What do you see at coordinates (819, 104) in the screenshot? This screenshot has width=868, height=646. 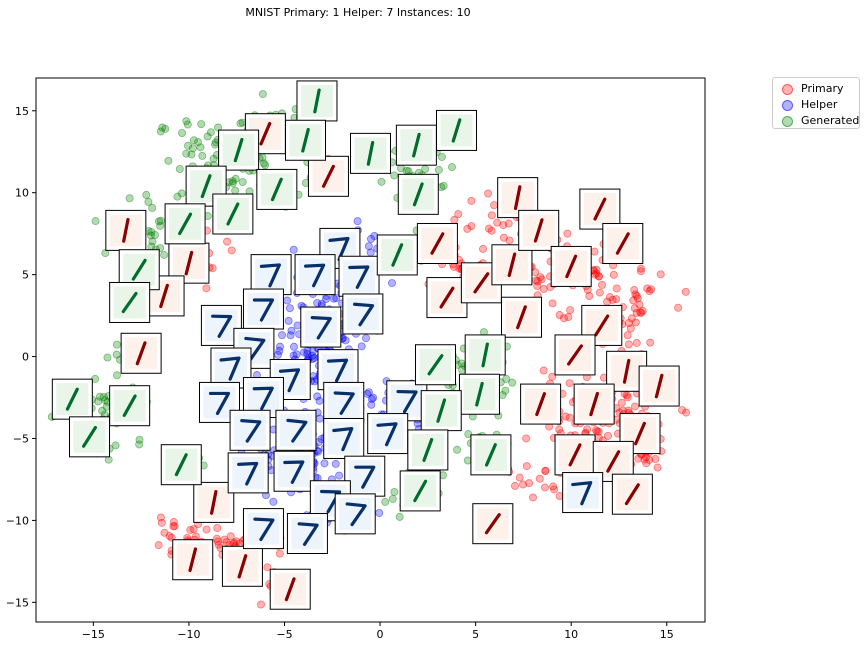 I see `legend-label-helper: Helper` at bounding box center [819, 104].